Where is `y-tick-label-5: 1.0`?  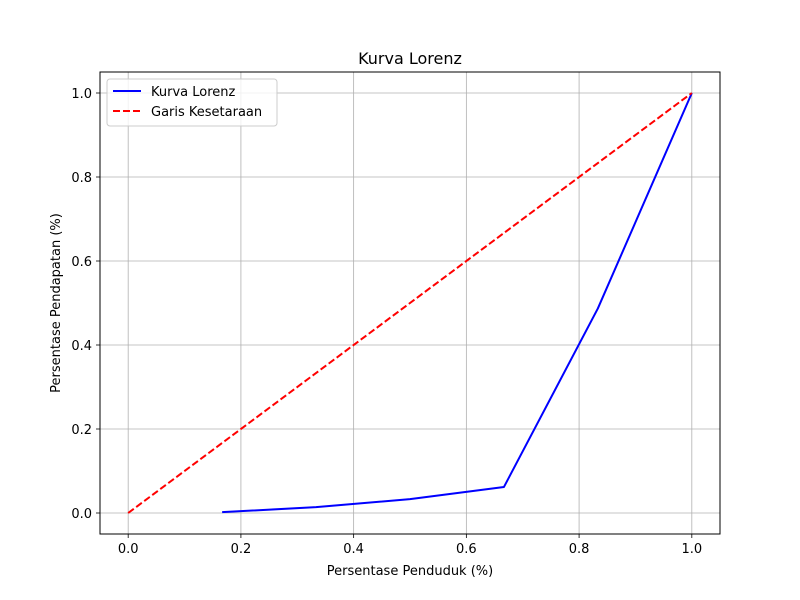 y-tick-label-5: 1.0 is located at coordinates (81, 94).